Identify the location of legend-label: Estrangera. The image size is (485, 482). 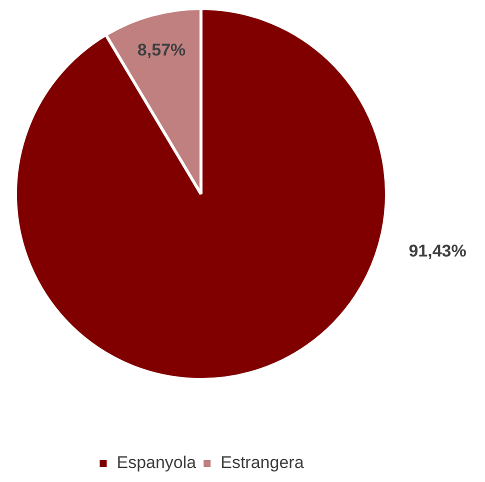
(262, 462).